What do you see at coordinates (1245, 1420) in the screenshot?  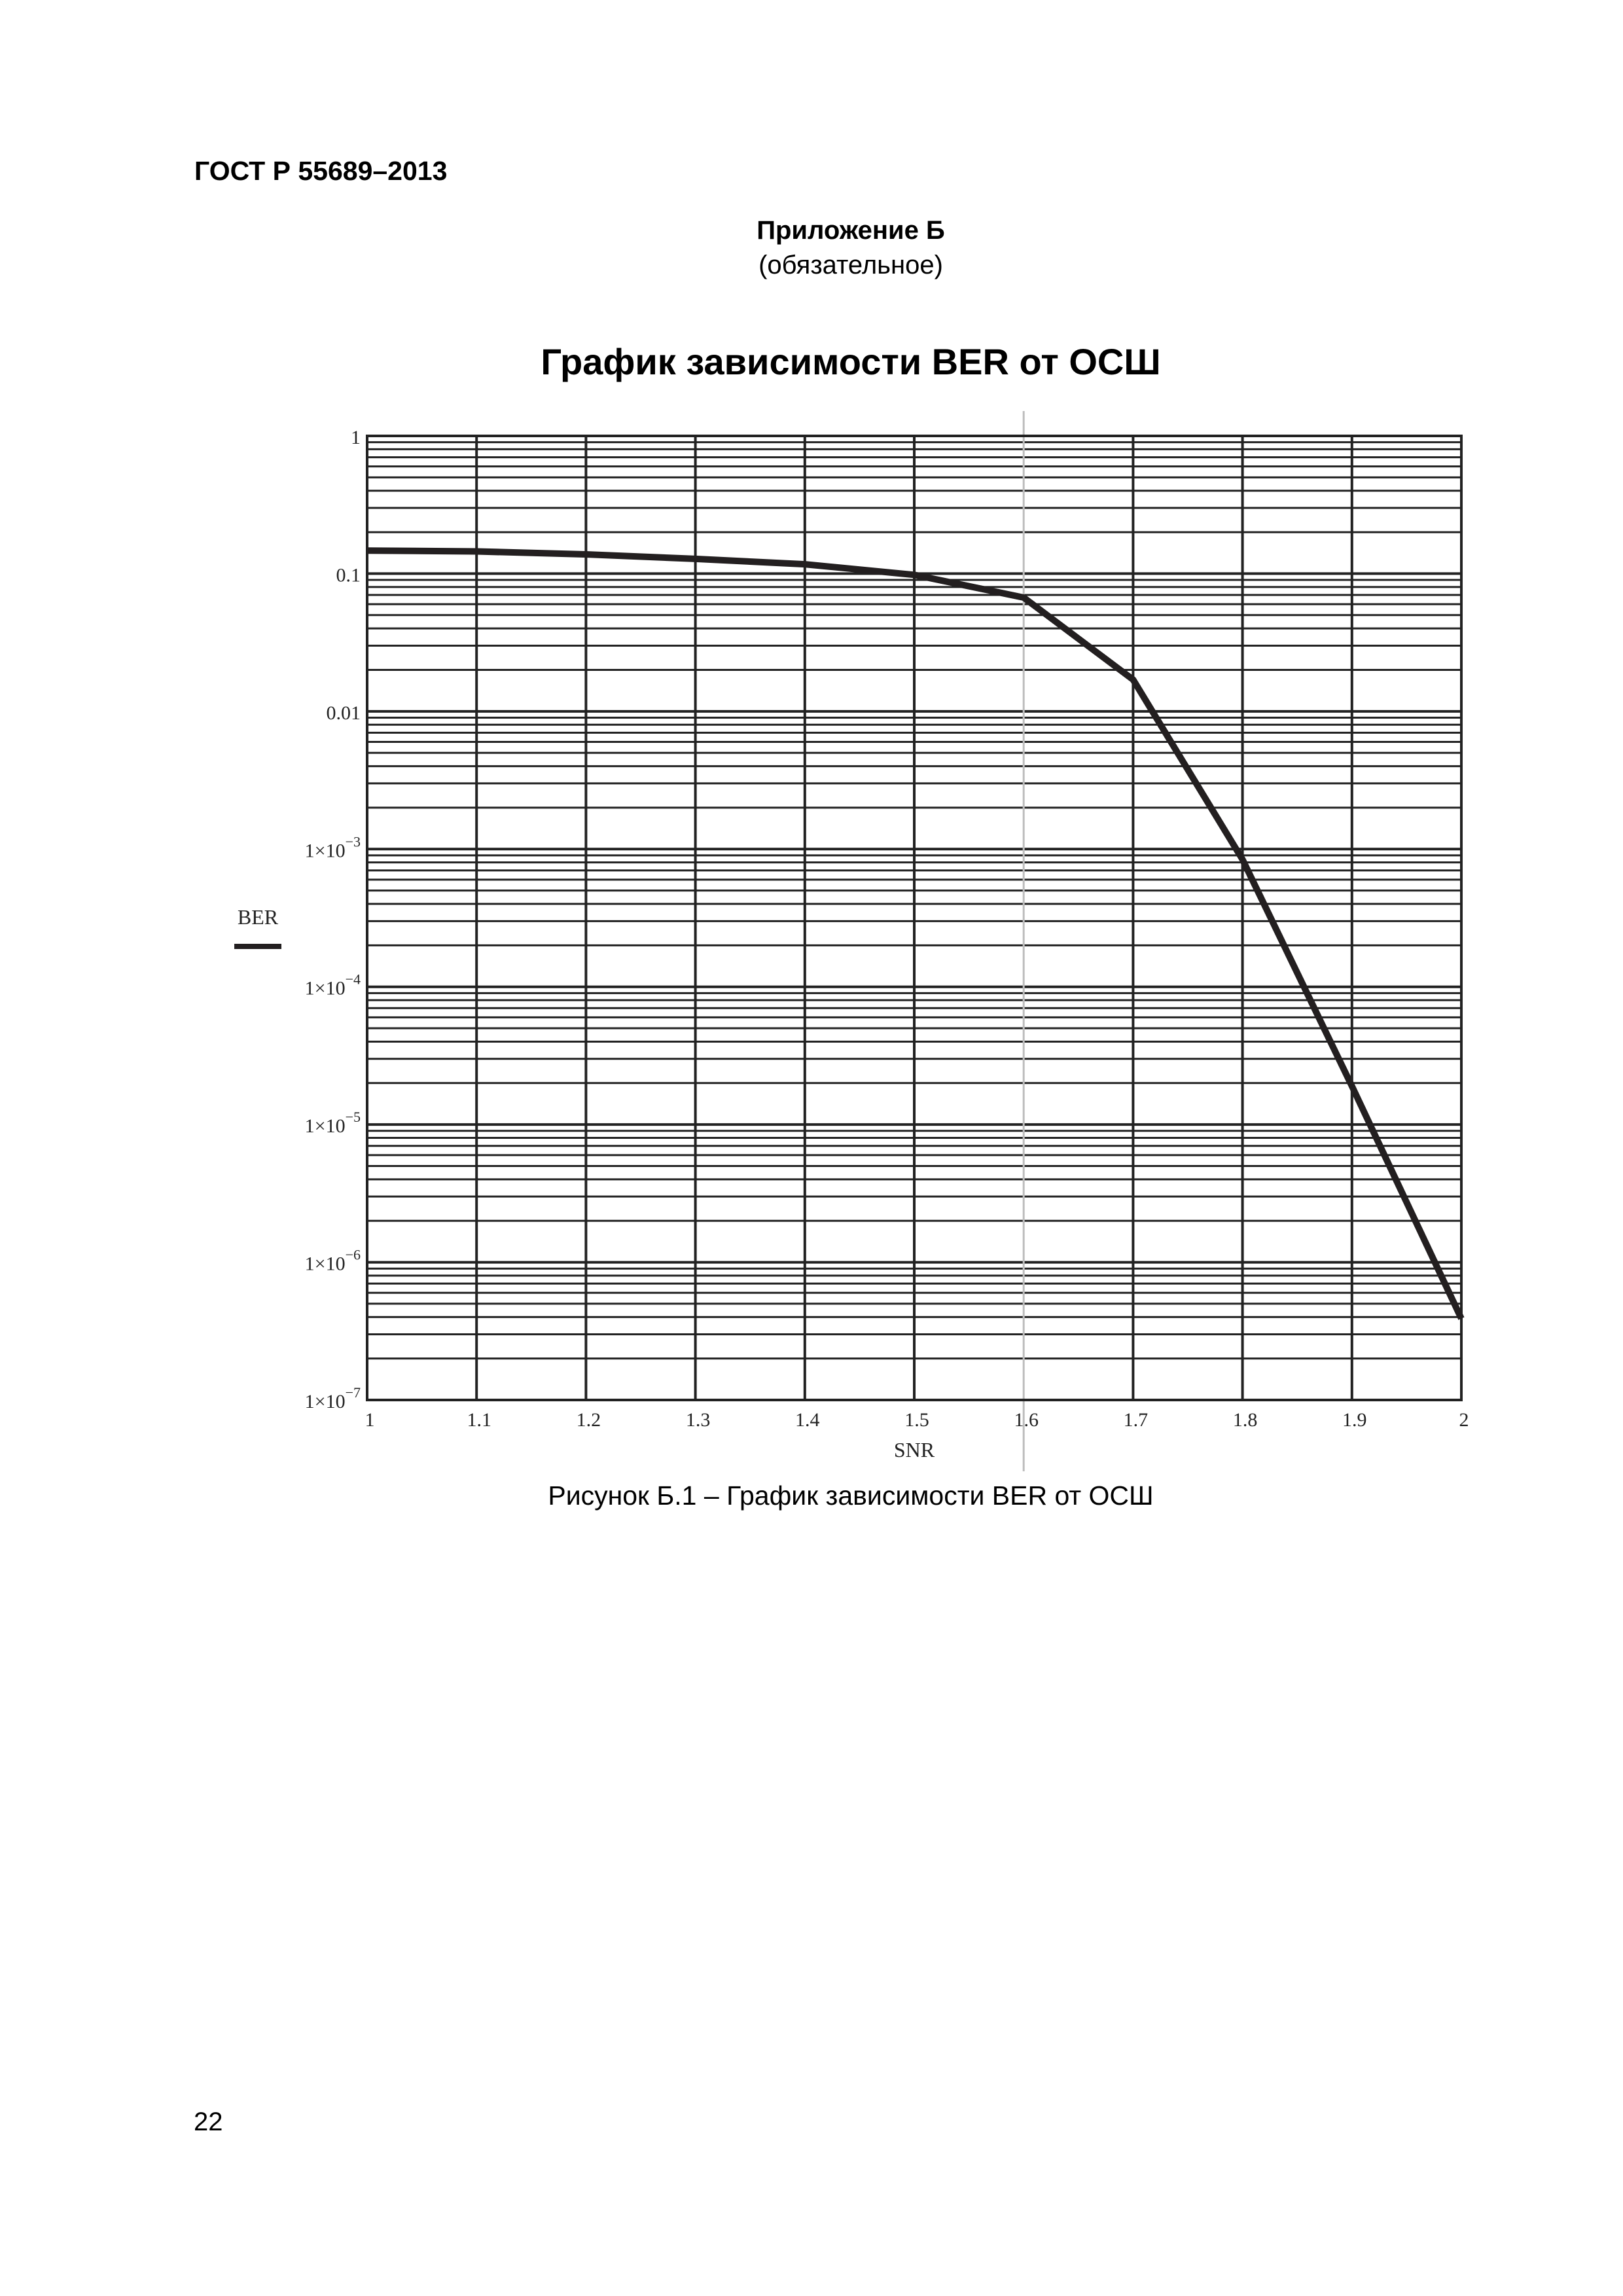 I see `x-tick-label: 1.8` at bounding box center [1245, 1420].